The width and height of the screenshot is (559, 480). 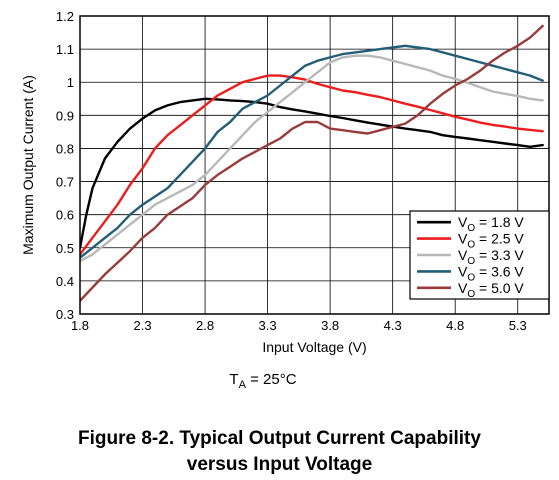 I want to click on x-tick-label: 3.3, so click(x=268, y=325).